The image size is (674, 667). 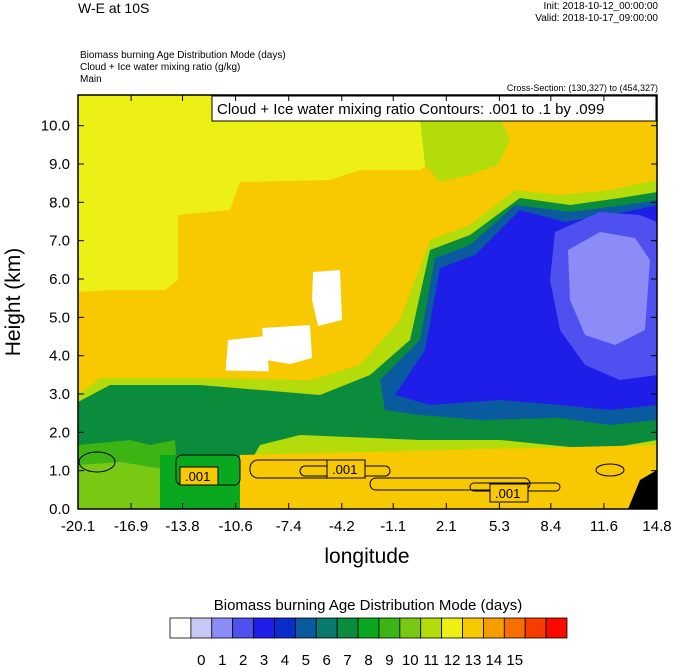 I want to click on x-tick-label: -16.9, so click(x=131, y=526).